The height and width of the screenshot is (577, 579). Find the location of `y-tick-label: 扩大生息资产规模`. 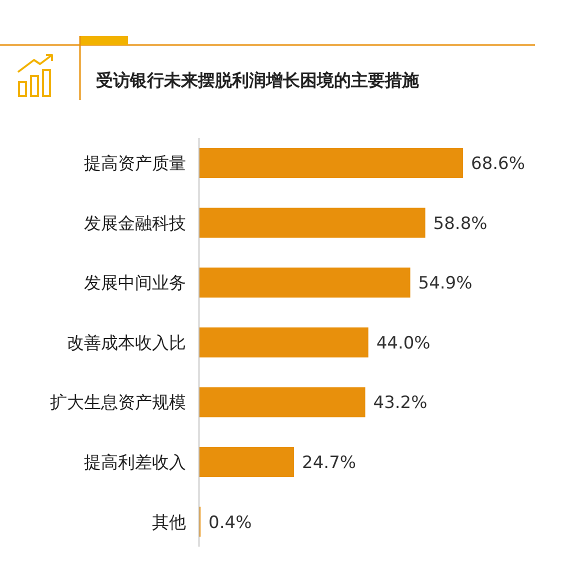

y-tick-label: 扩大生息资产规模 is located at coordinates (118, 403).